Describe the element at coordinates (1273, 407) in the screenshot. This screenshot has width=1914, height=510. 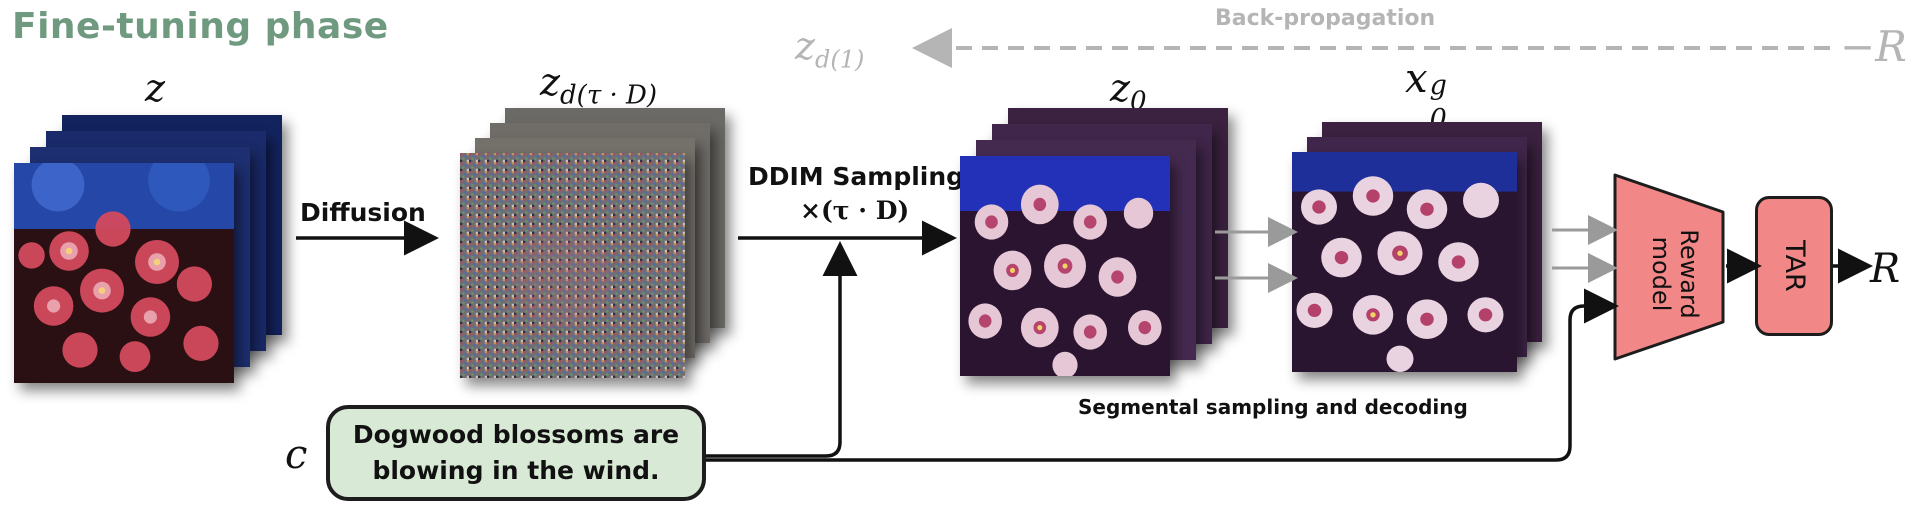
I see `segmental-label: Segmental sampling and decoding` at that location.